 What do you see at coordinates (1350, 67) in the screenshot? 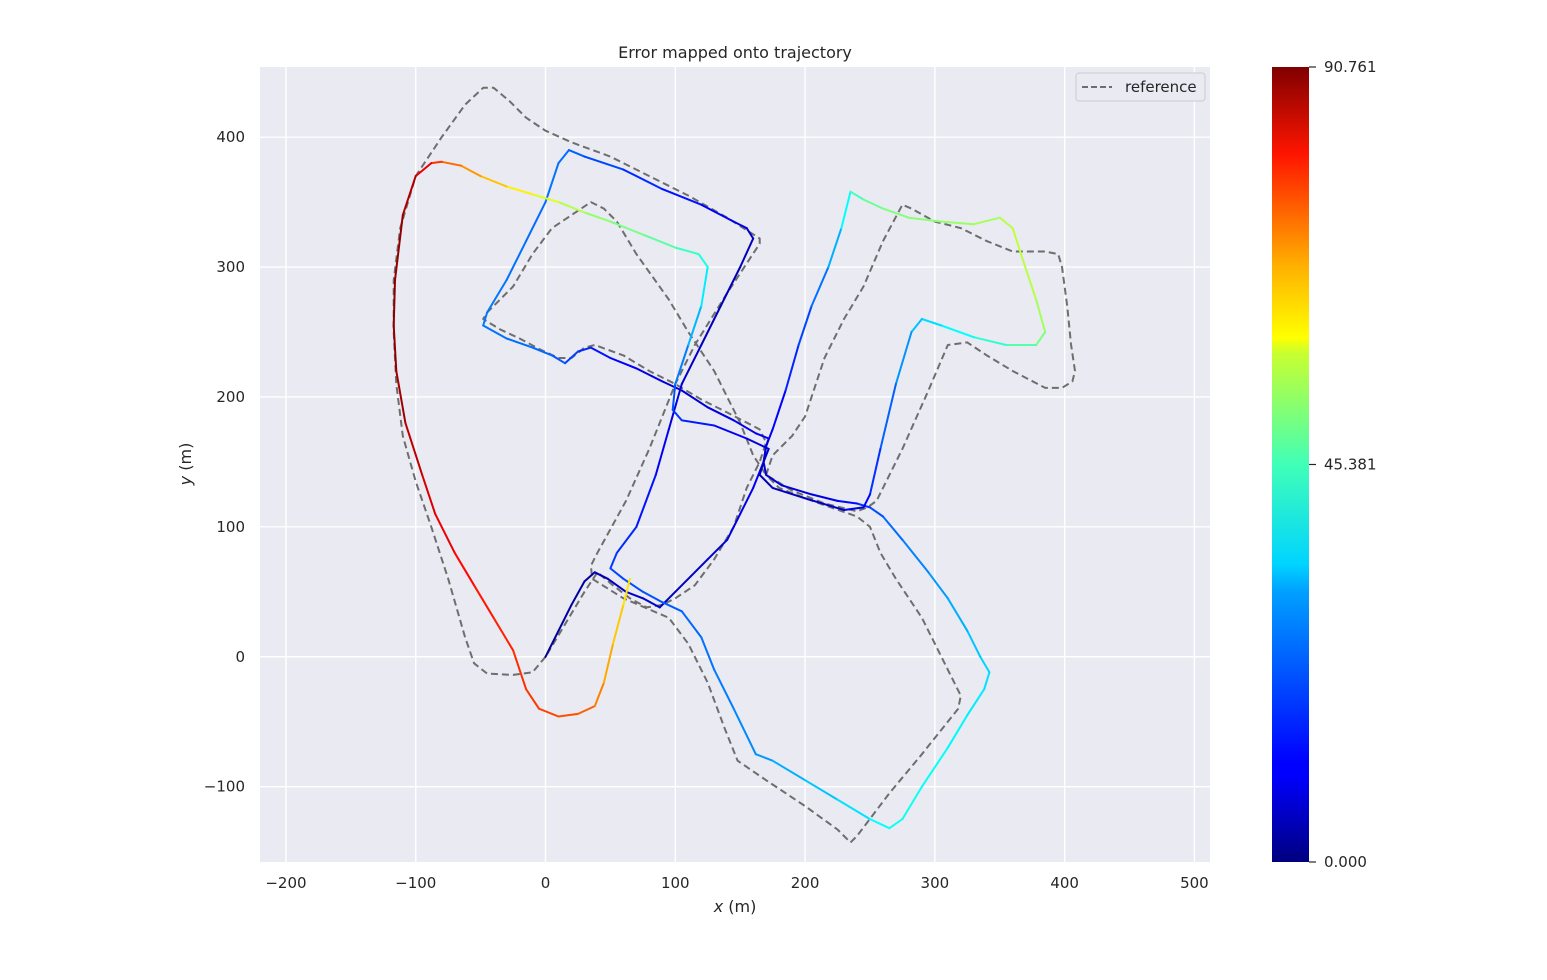
I see `colorbar-tick-label: 90.761` at bounding box center [1350, 67].